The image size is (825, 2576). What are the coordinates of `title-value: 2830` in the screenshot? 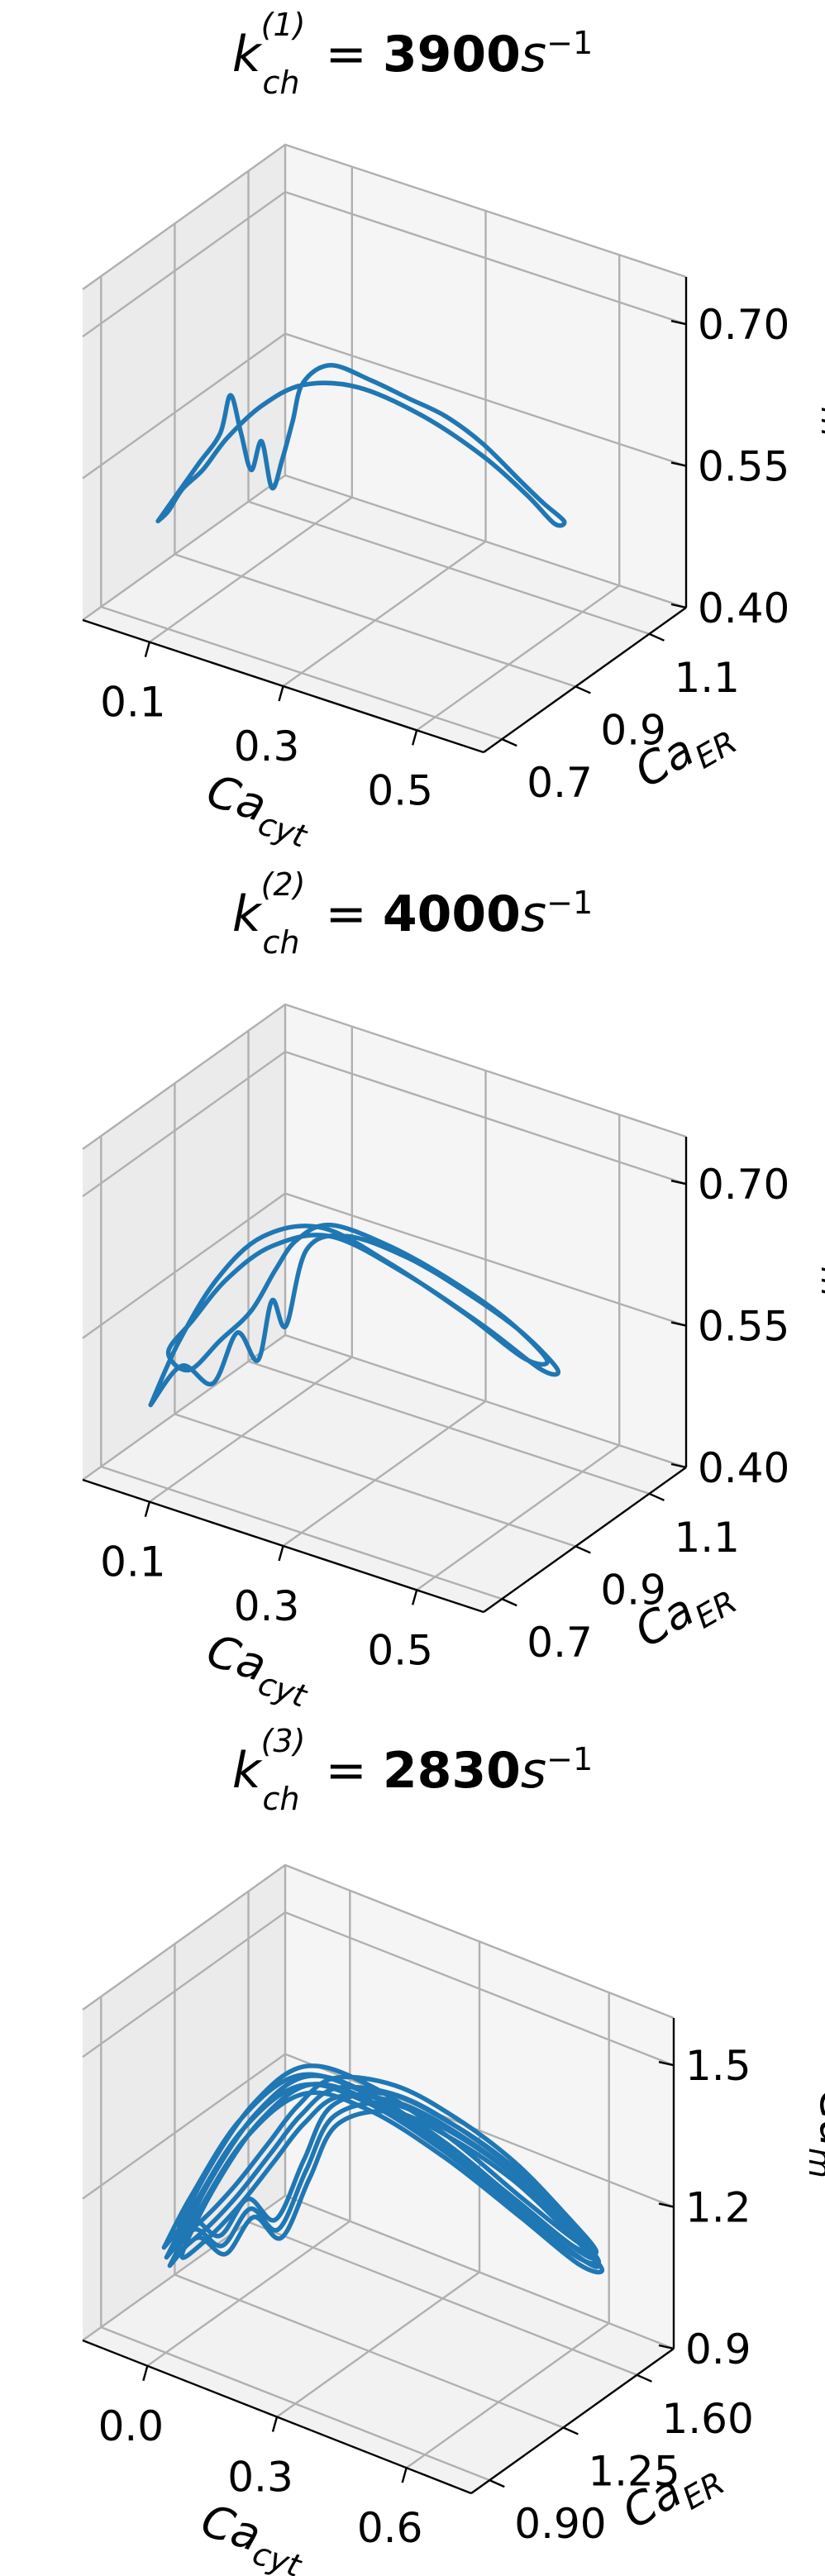 It's located at (451, 1771).